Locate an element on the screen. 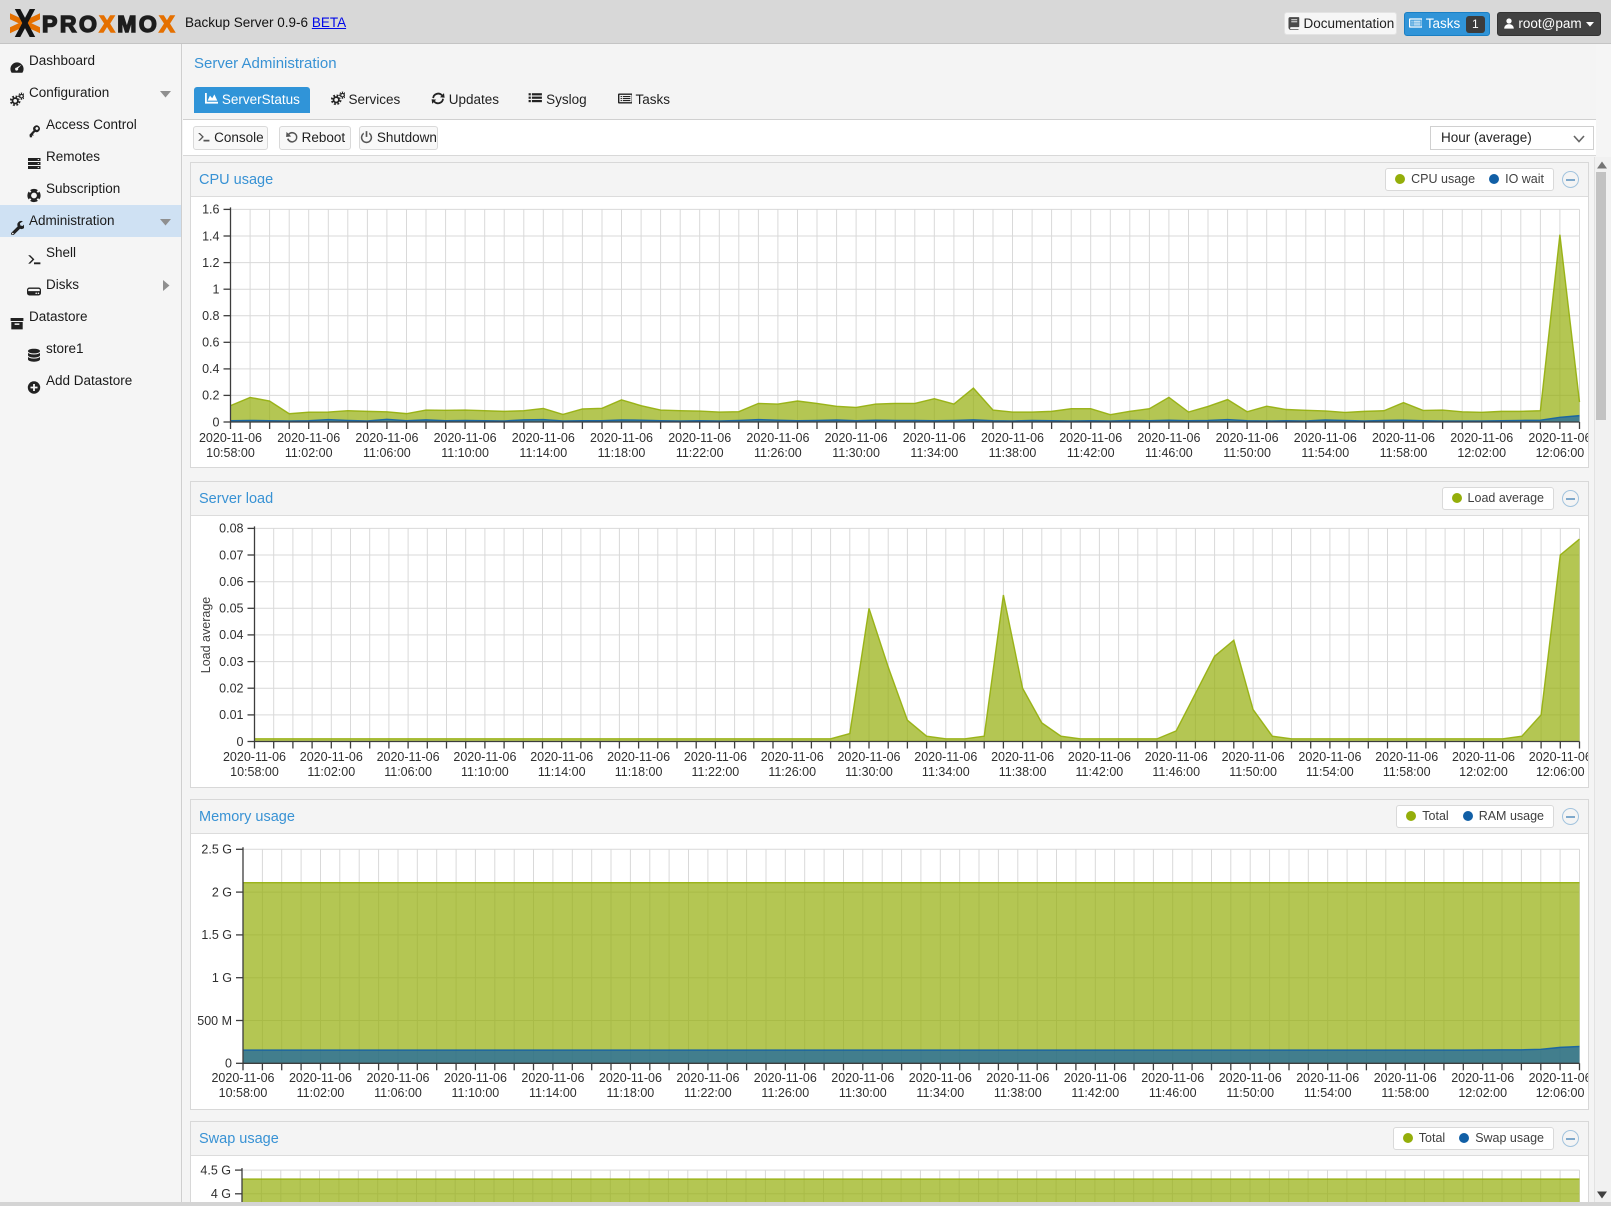 This screenshot has width=1611, height=1206. svg-text: 4 G is located at coordinates (221, 1194).